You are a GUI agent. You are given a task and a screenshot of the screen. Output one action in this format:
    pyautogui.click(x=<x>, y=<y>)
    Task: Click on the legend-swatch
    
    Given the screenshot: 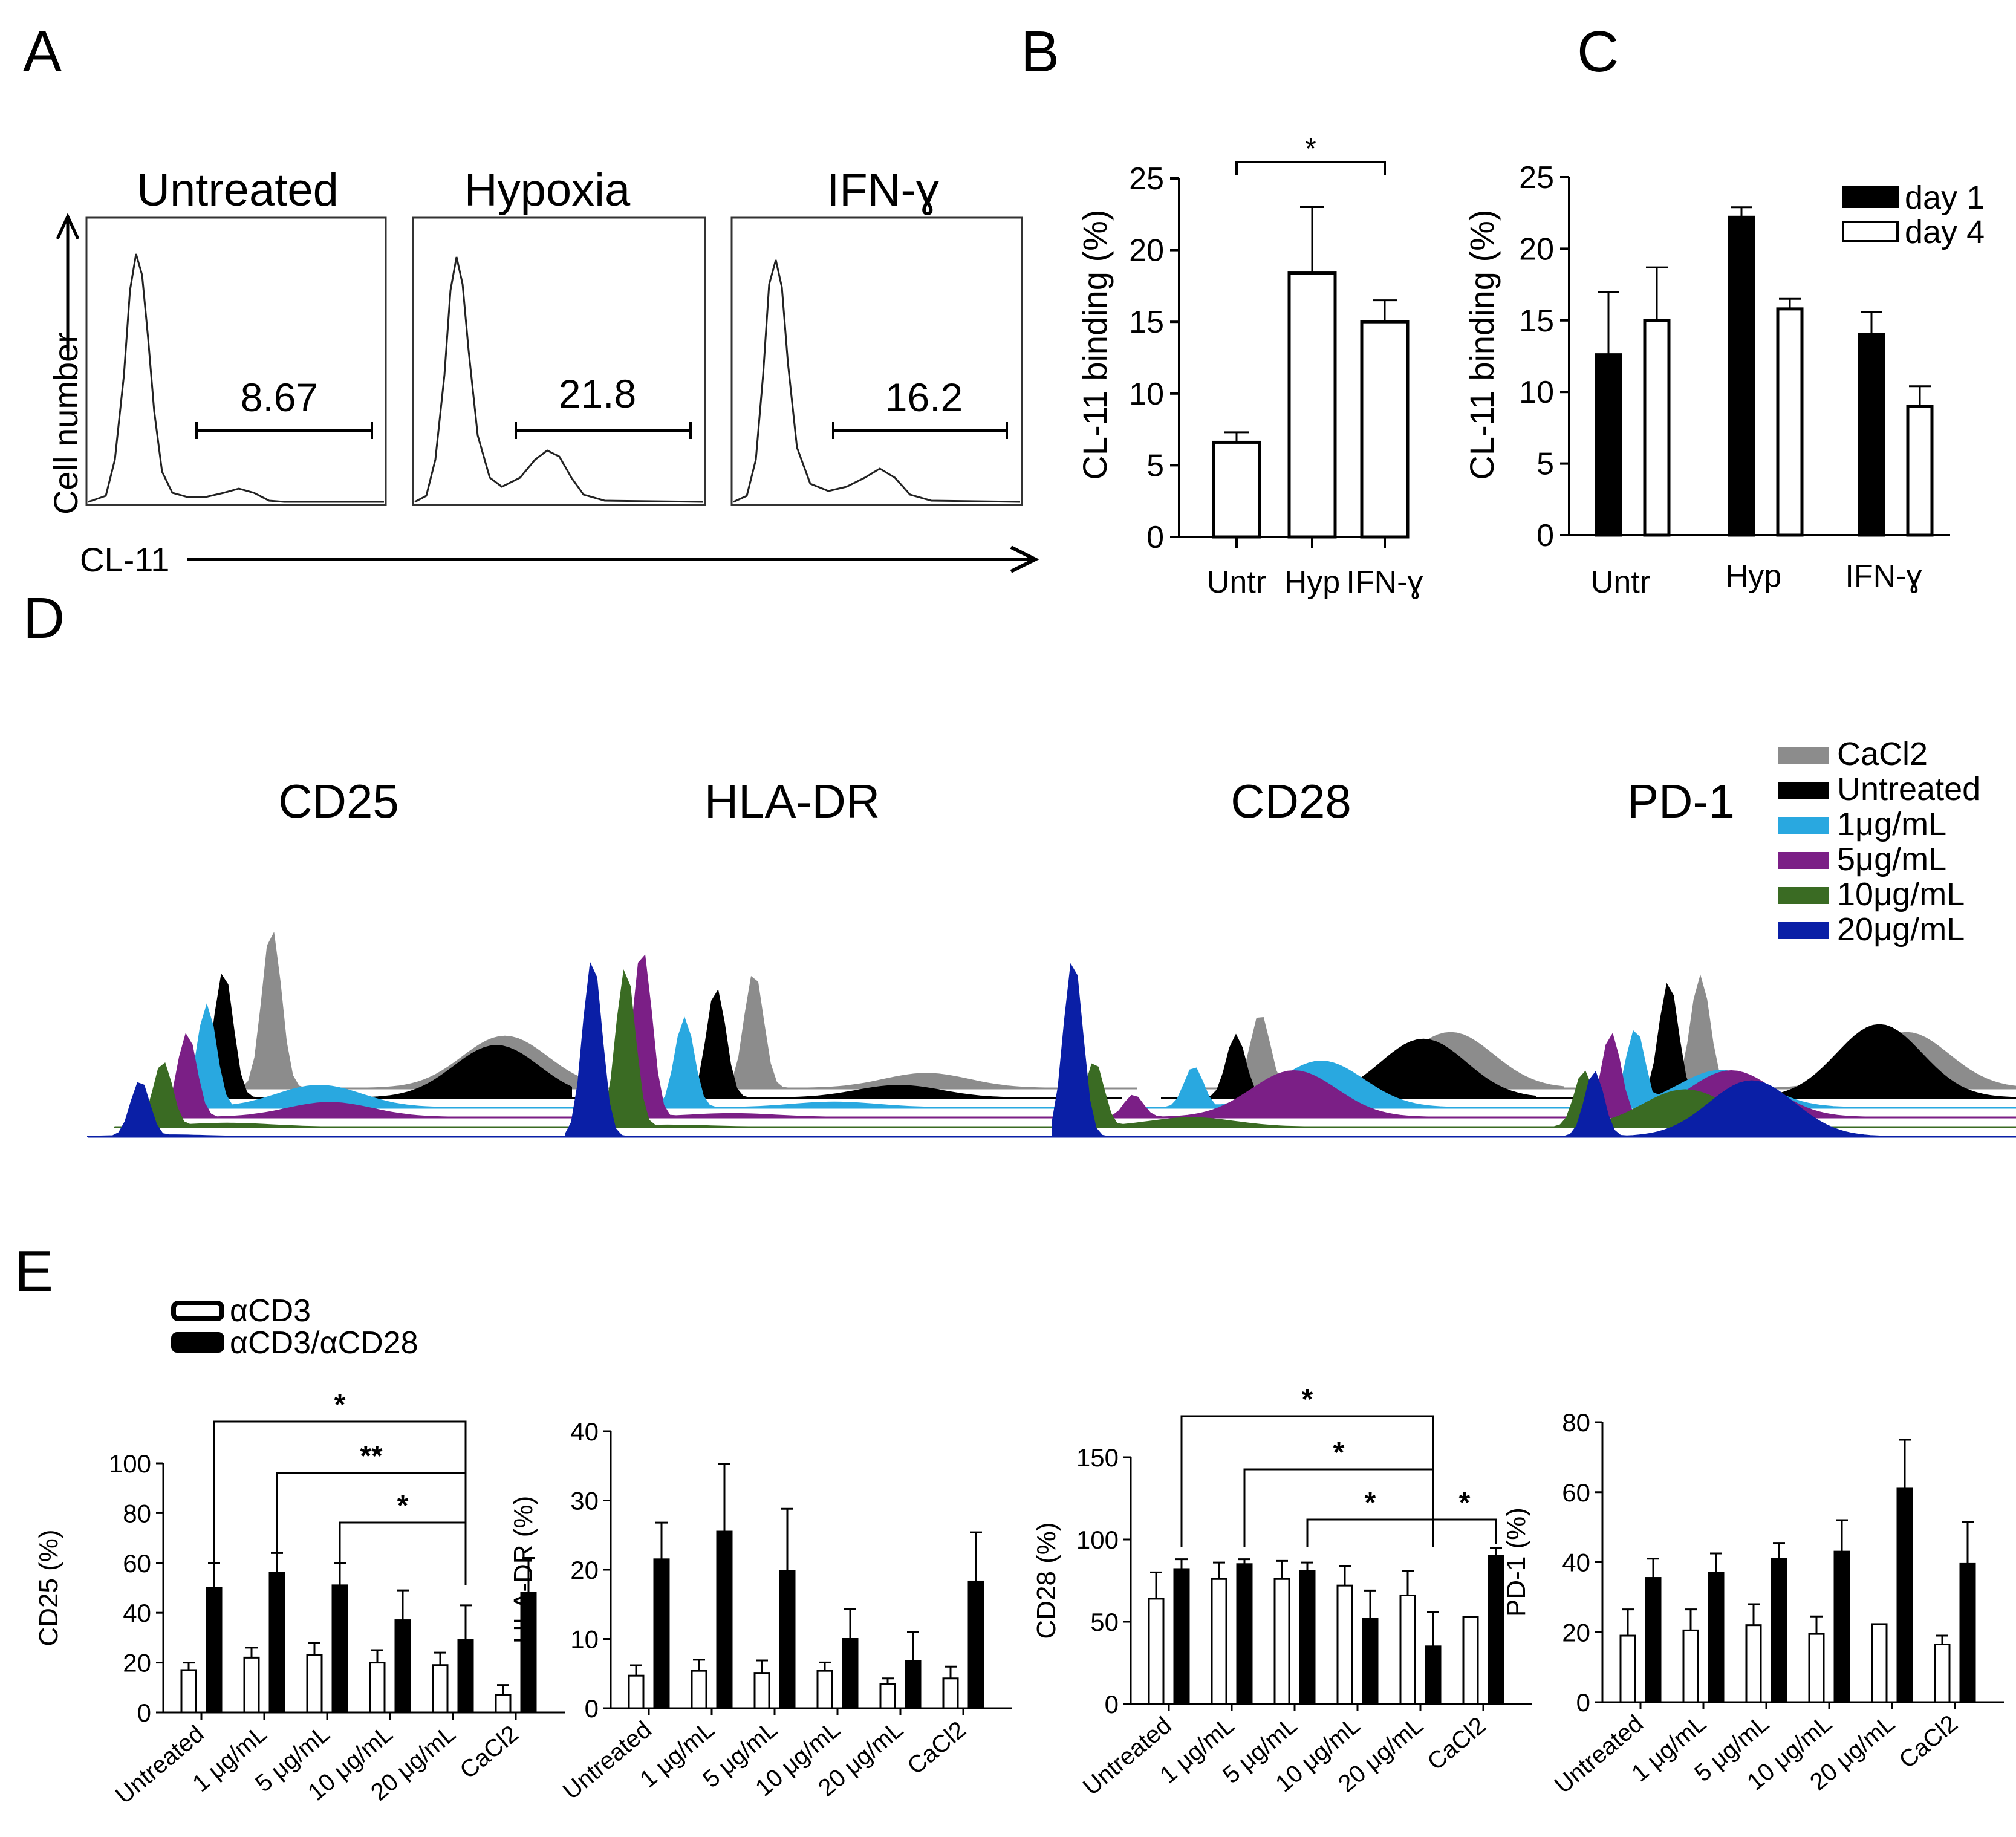 What is the action you would take?
    pyautogui.click(x=1803, y=930)
    